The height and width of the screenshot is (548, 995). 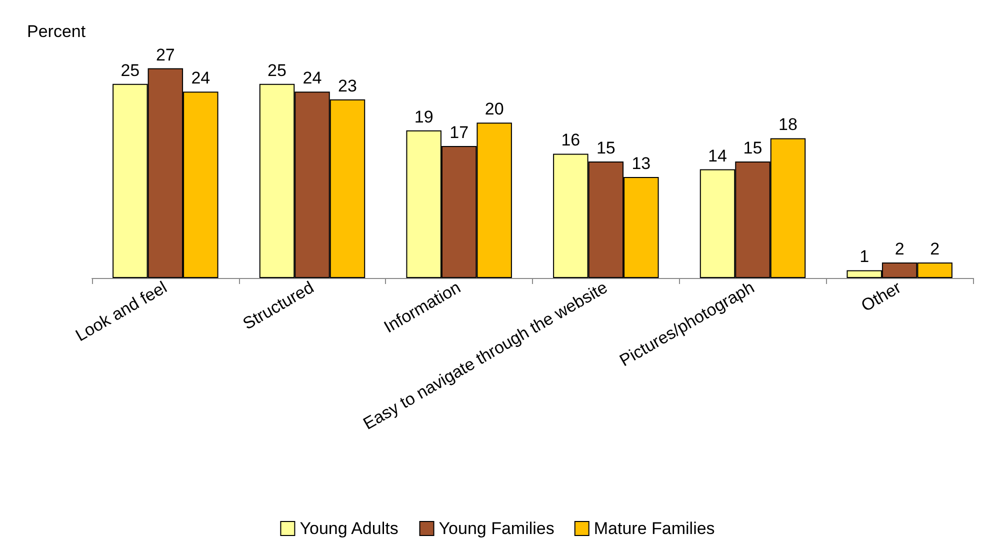 I want to click on x-tick-label: Look and feel, so click(x=121, y=312).